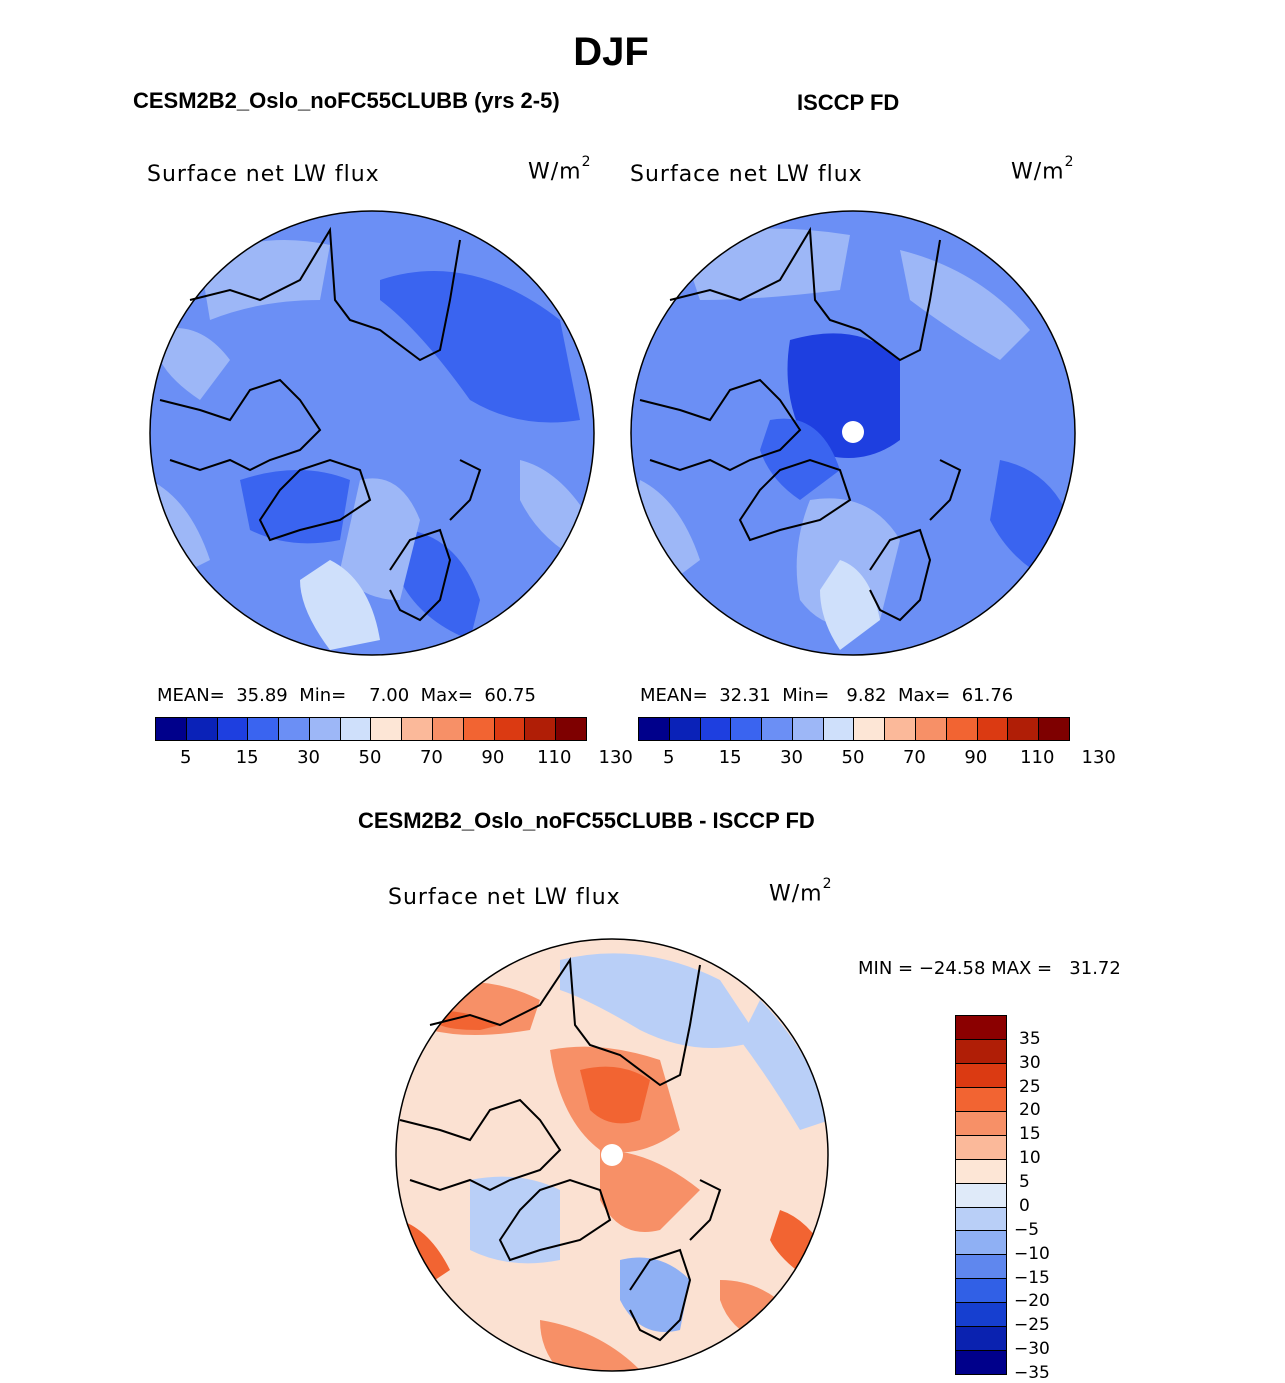 This screenshot has height=1383, width=1285. I want to click on obs-stats: MEAN= 32.31 Min= 9.82 Max= 61.76, so click(827, 695).